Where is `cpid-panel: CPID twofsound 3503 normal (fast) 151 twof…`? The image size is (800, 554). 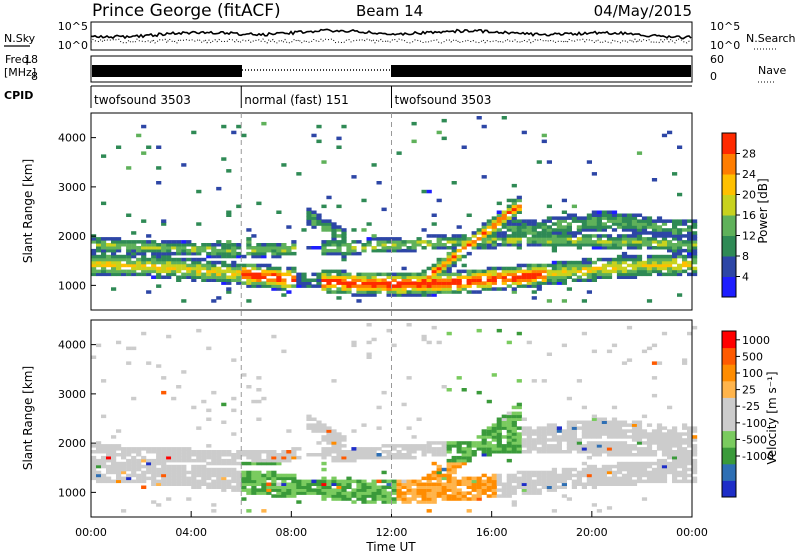
cpid-panel: CPID twofsound 3503 normal (fast) 151 twof… is located at coordinates (348, 96).